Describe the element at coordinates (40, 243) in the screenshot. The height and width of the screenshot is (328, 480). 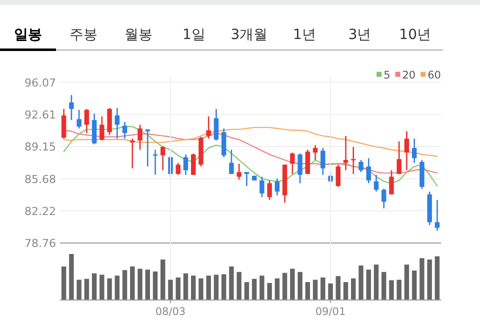
I see `y-tick-label: 78.76` at that location.